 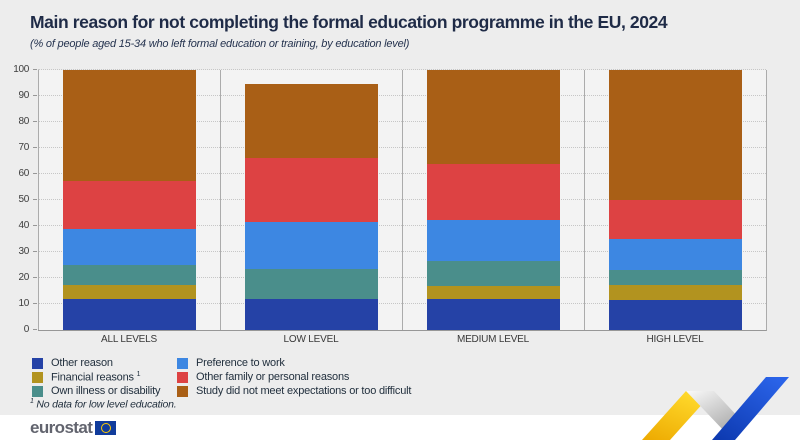 I want to click on footnote-marker: 1, so click(x=32, y=401).